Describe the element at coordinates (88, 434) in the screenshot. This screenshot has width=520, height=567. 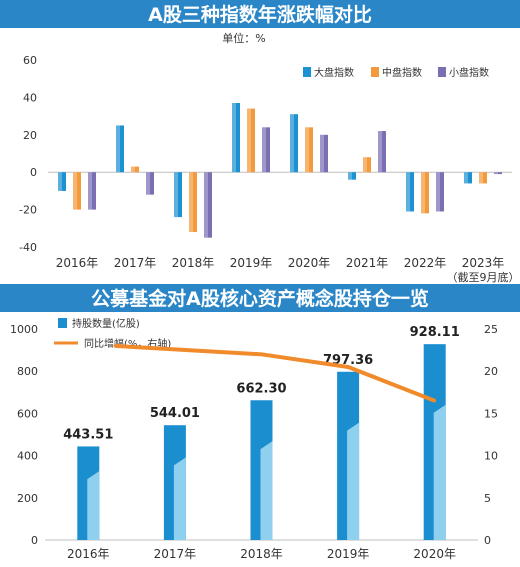
I see `holdings-value-label: 443.51` at that location.